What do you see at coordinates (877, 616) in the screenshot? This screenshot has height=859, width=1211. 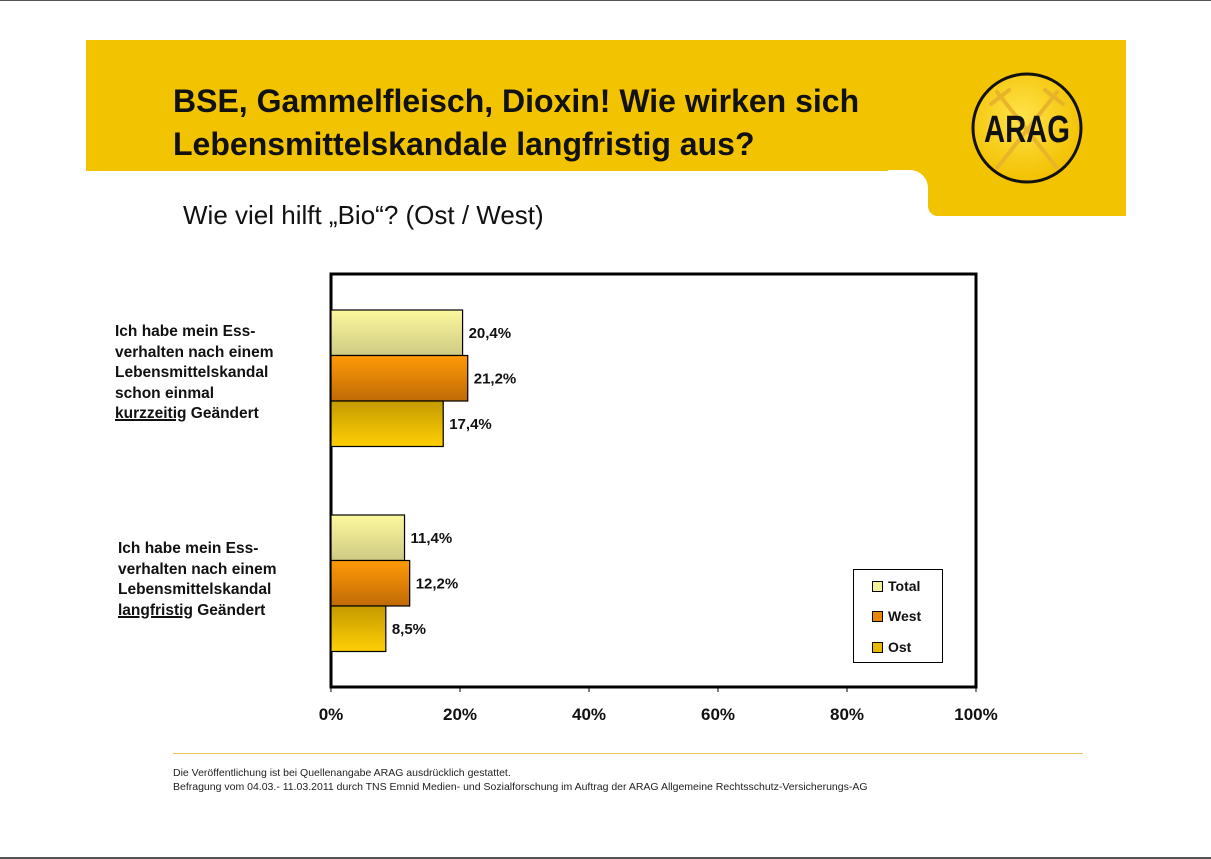 I see `legend-swatch-west` at bounding box center [877, 616].